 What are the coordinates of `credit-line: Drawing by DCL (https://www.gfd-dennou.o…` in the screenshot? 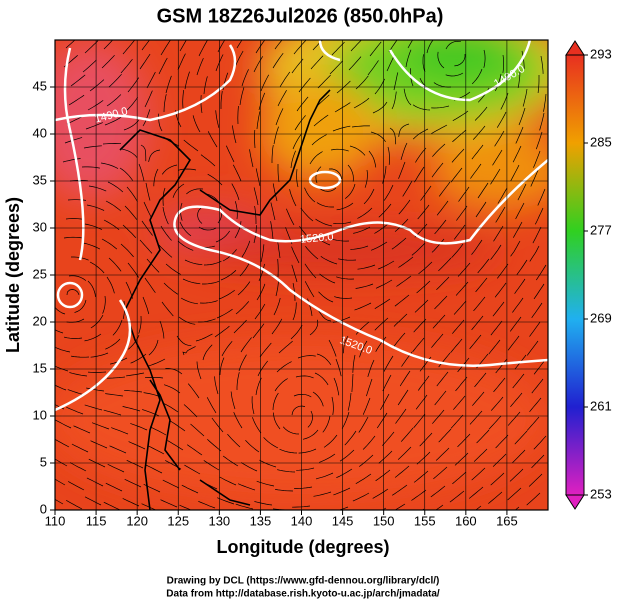 It's located at (303, 581).